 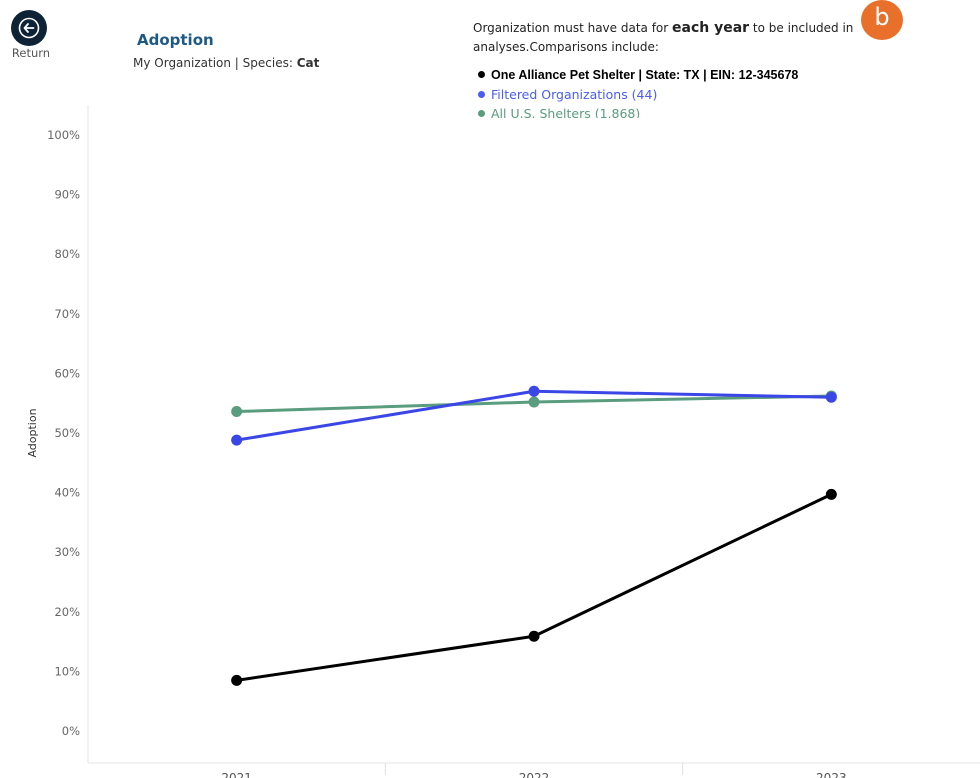 I want to click on subtitle-prefix: My Organization | Species:, so click(x=215, y=63).